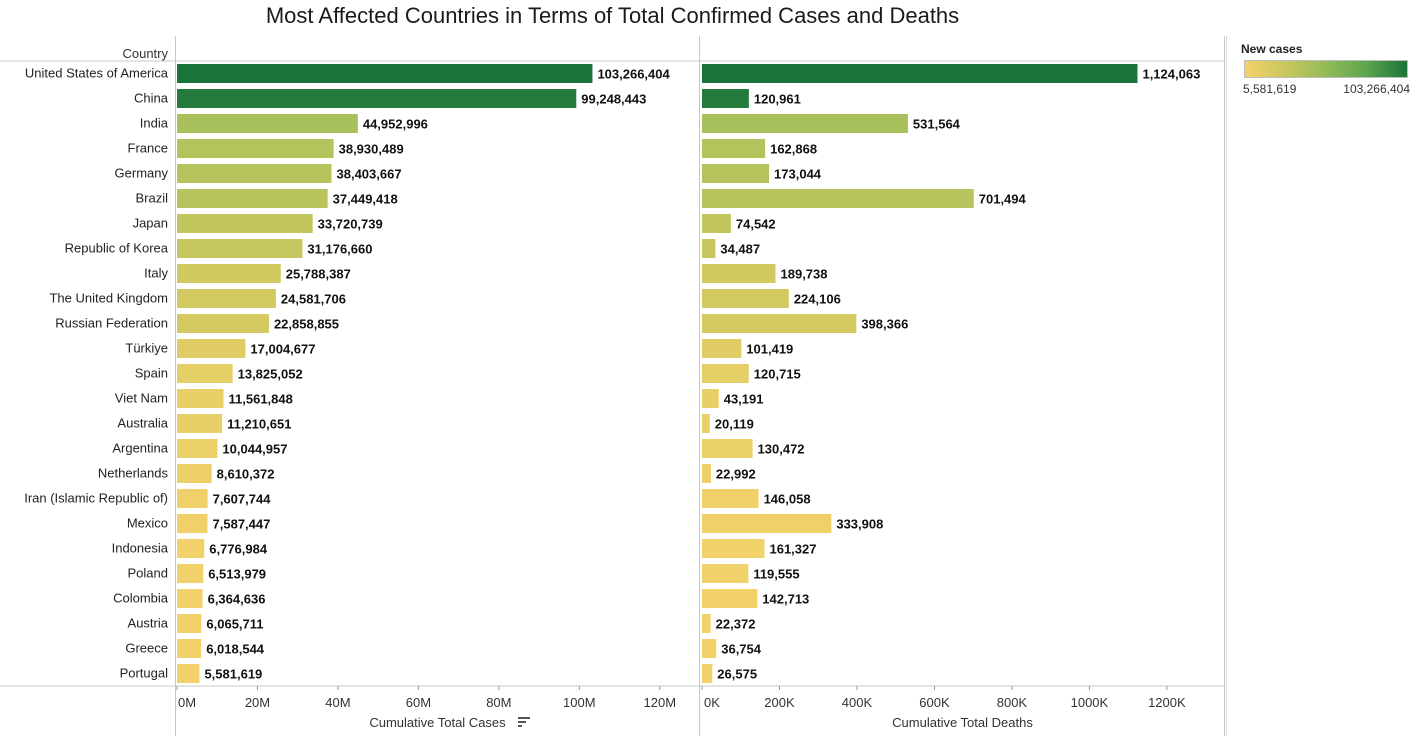 The image size is (1415, 736). Describe the element at coordinates (150, 223) in the screenshot. I see `category-label: Japan` at that location.